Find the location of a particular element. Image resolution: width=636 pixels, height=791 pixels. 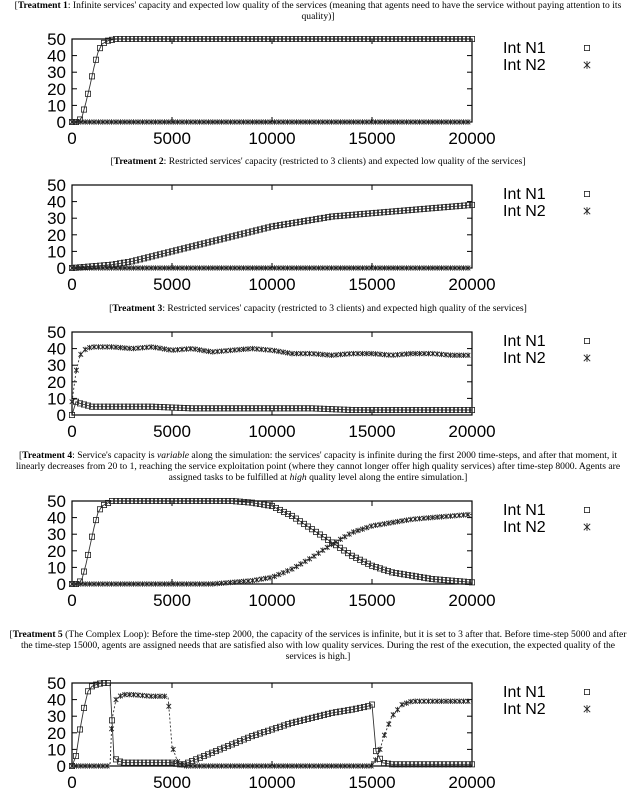

legend-star-marker is located at coordinates (587, 709).